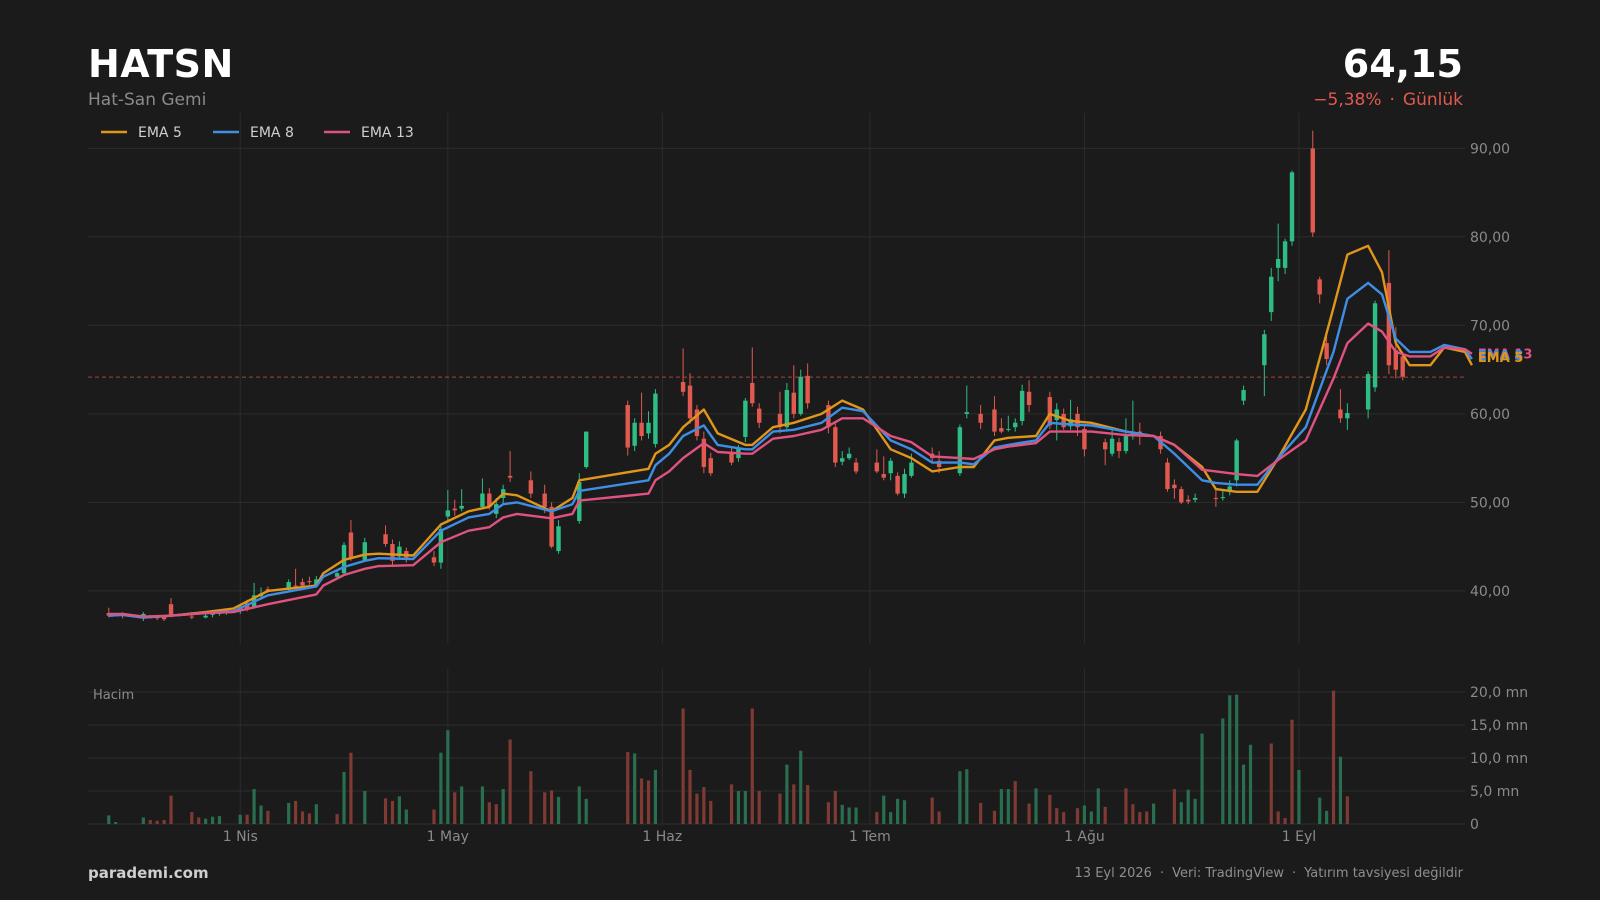 The width and height of the screenshot is (1600, 900). I want to click on brand-logo: parademi.com, so click(148, 873).